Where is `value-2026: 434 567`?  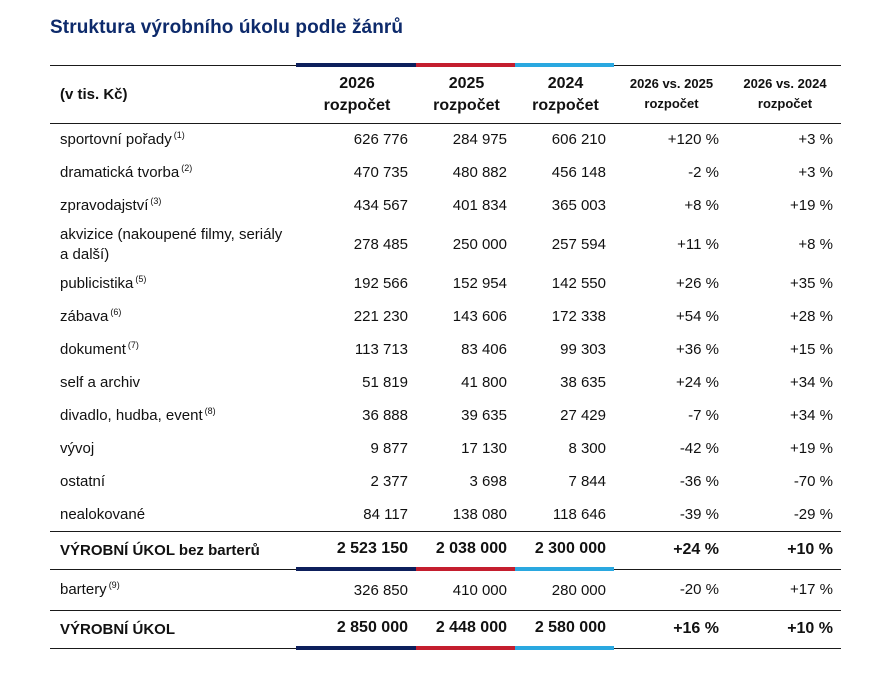
value-2026: 434 567 is located at coordinates (380, 205).